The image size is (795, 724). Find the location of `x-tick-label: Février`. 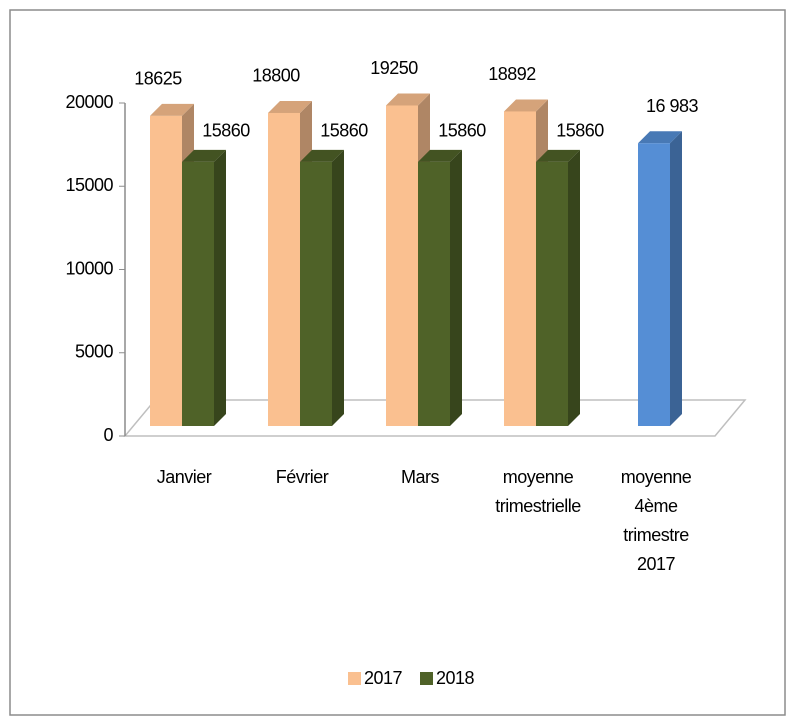

x-tick-label: Février is located at coordinates (302, 477).